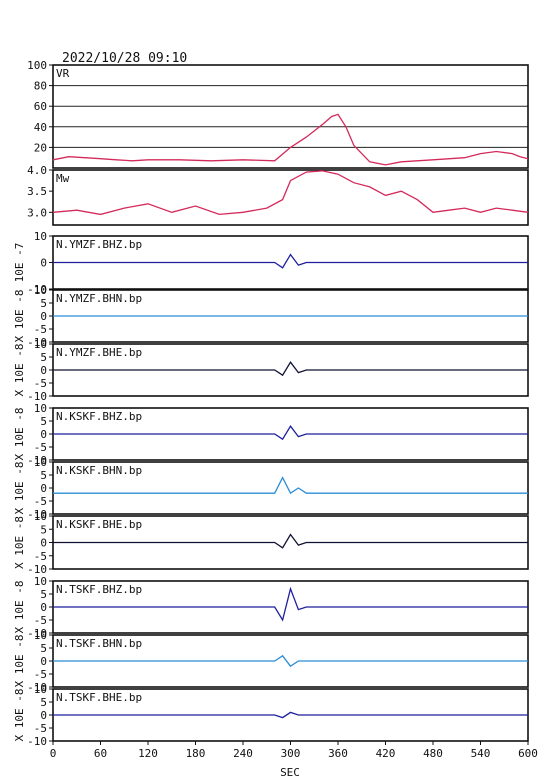 The image size is (554, 781). Describe the element at coordinates (40, 106) in the screenshot. I see `y-tick-label: 60` at that location.